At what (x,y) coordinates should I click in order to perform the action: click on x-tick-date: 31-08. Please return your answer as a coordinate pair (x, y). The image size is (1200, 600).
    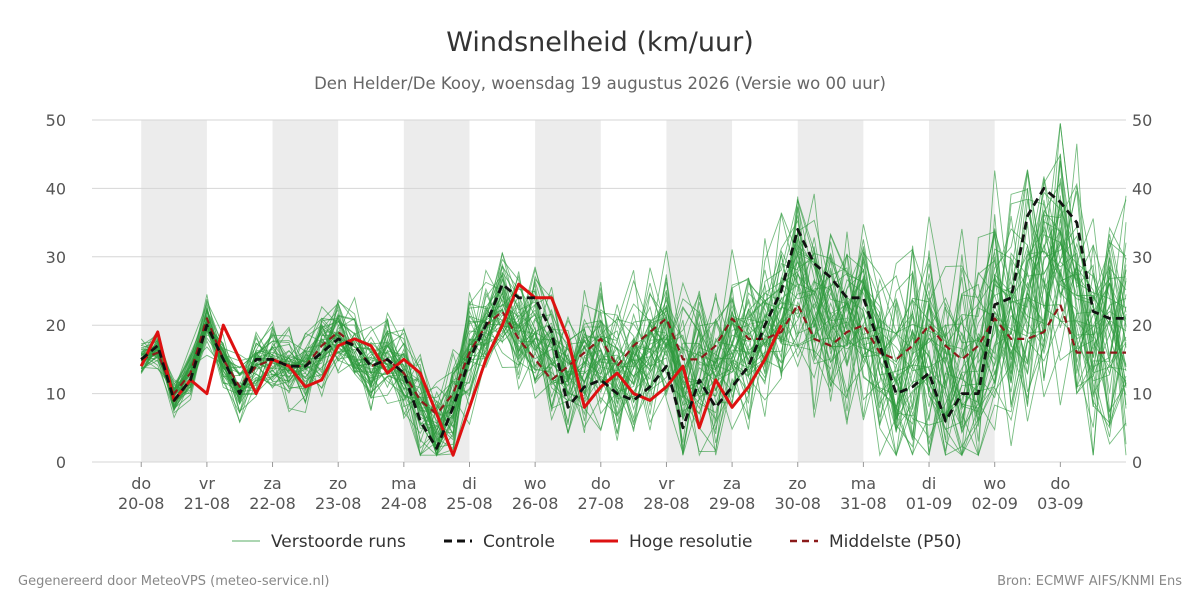
    Looking at the image, I should click on (863, 503).